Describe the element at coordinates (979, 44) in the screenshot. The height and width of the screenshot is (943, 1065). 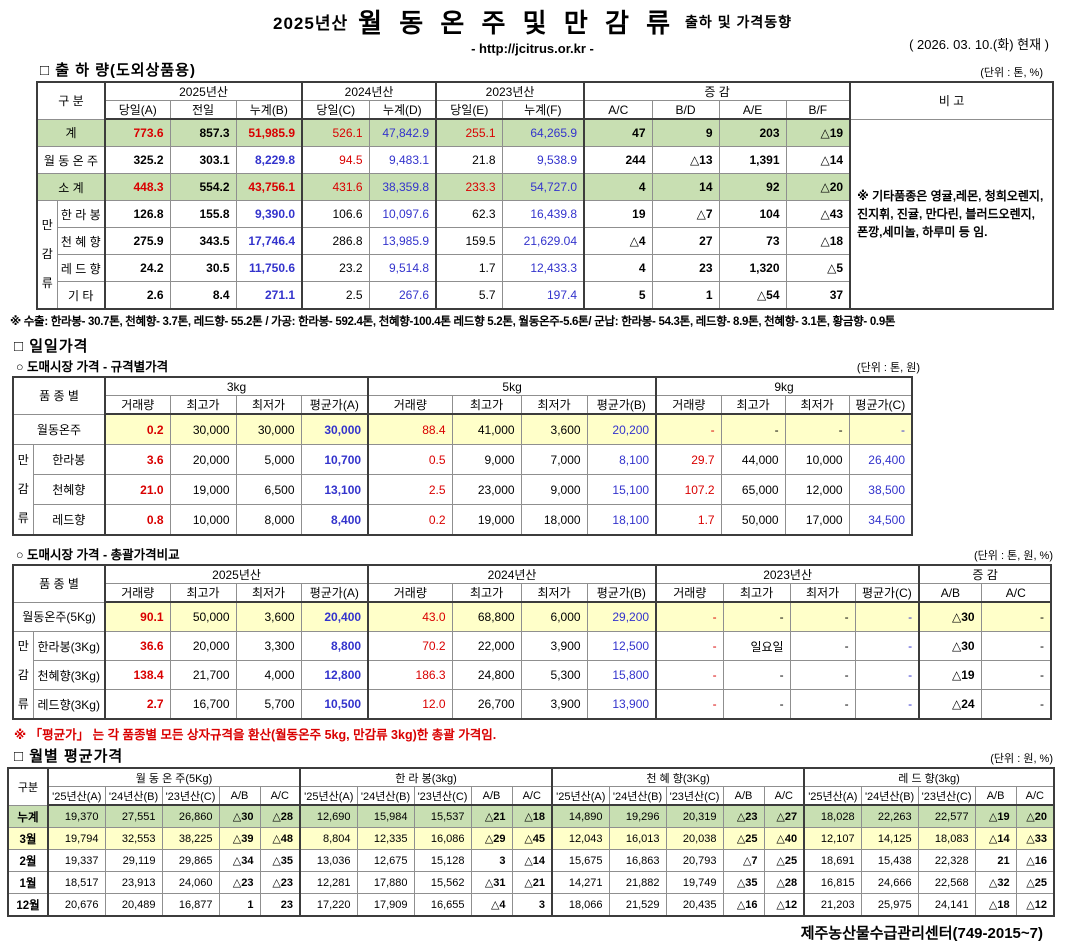
I see `report-date: ( 2026. 03. 10.(화) 현재 )` at that location.